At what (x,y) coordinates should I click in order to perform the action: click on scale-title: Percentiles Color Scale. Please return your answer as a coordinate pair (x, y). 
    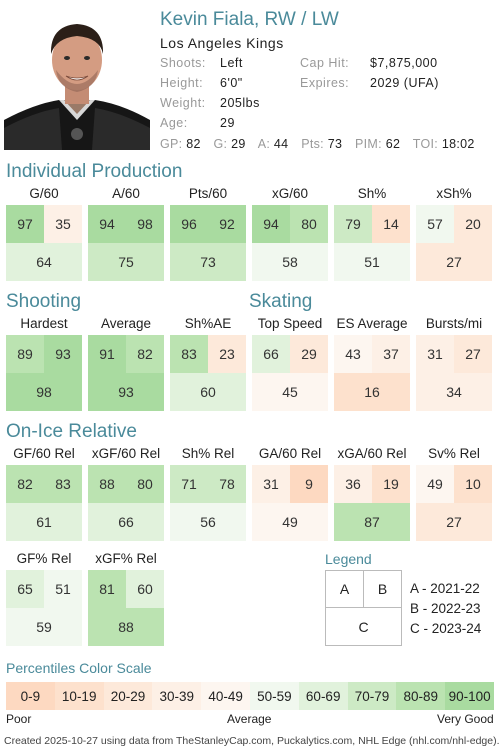
    Looking at the image, I should click on (79, 668).